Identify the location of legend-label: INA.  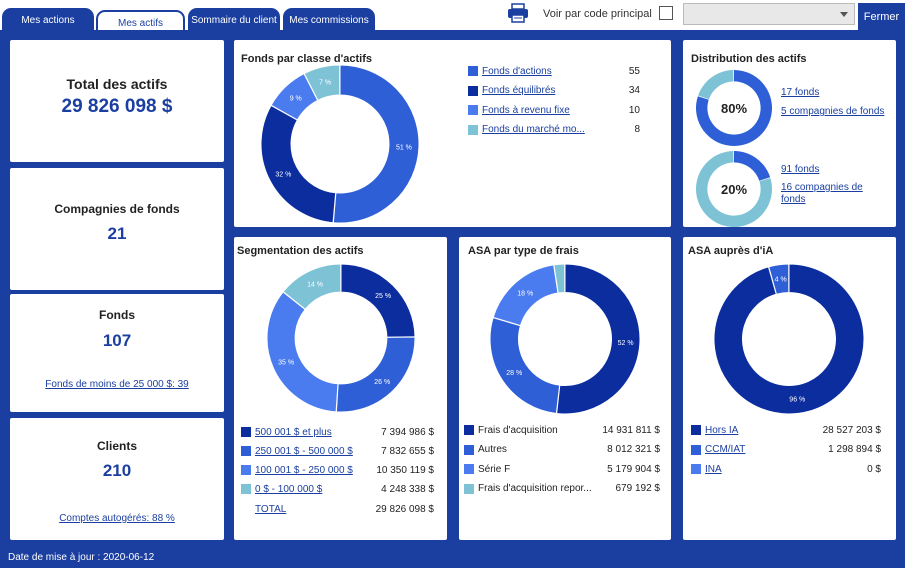
(713, 469).